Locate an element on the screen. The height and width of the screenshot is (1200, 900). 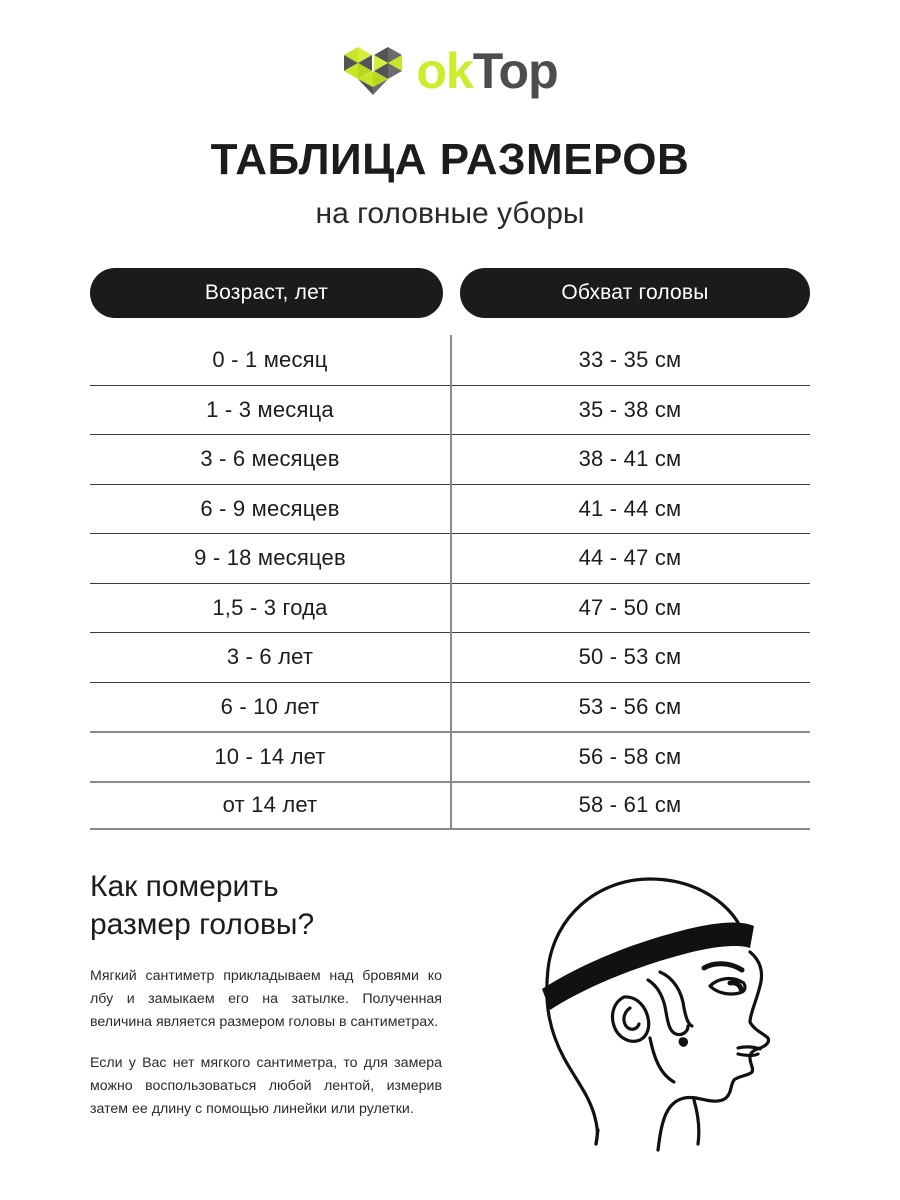
brand-logo: ok Top is located at coordinates (450, 71).